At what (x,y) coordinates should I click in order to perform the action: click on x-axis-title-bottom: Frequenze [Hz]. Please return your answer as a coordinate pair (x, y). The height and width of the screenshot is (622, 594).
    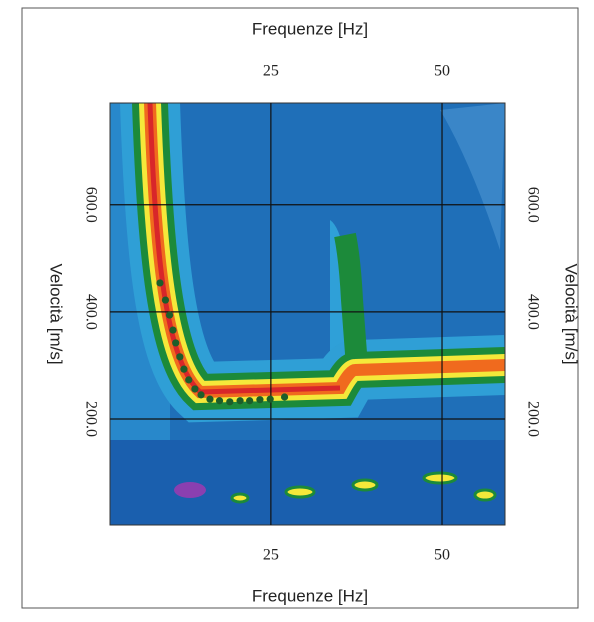
    Looking at the image, I should click on (310, 595).